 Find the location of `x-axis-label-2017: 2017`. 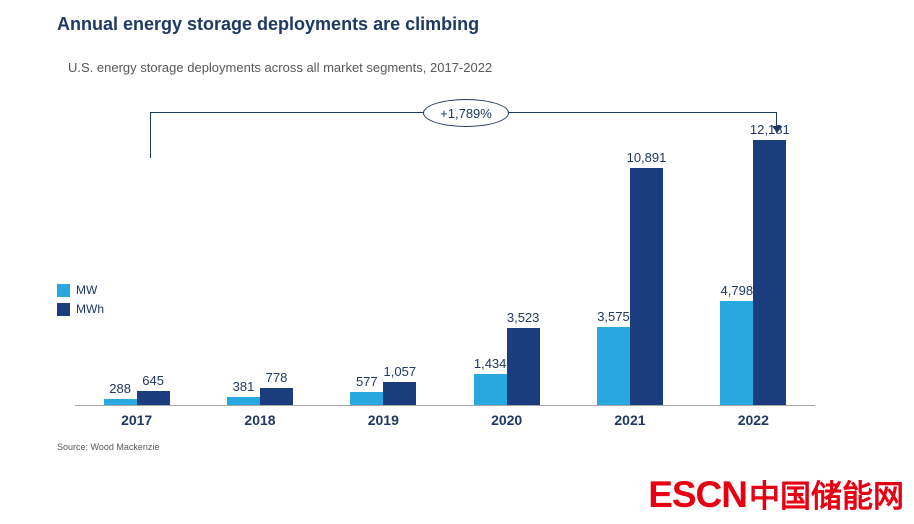

x-axis-label-2017: 2017 is located at coordinates (137, 420).